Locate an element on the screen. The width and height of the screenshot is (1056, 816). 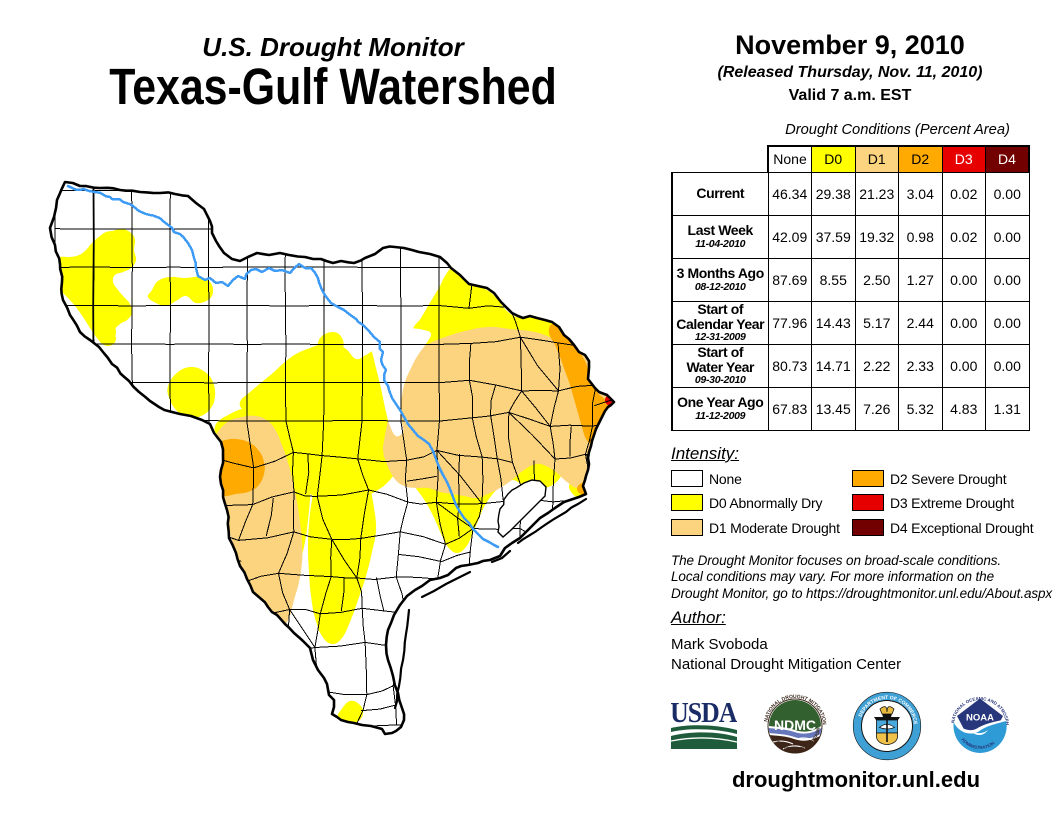
svg-text: NOAA is located at coordinates (980, 718).